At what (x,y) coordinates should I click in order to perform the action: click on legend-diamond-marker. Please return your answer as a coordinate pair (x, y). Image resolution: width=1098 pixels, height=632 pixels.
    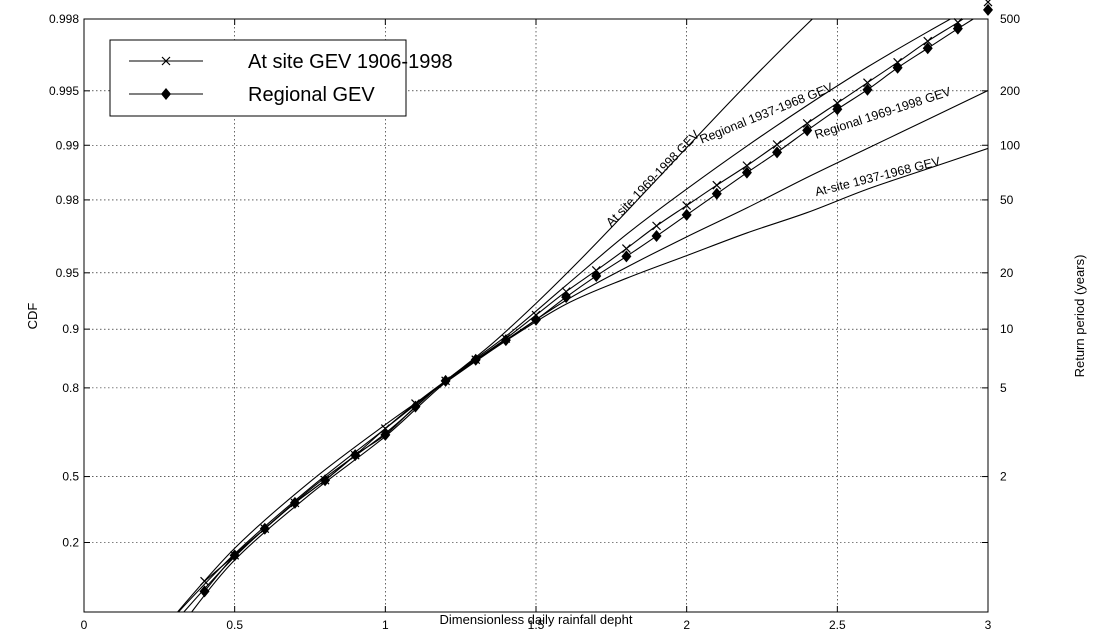
    Looking at the image, I should click on (166, 94).